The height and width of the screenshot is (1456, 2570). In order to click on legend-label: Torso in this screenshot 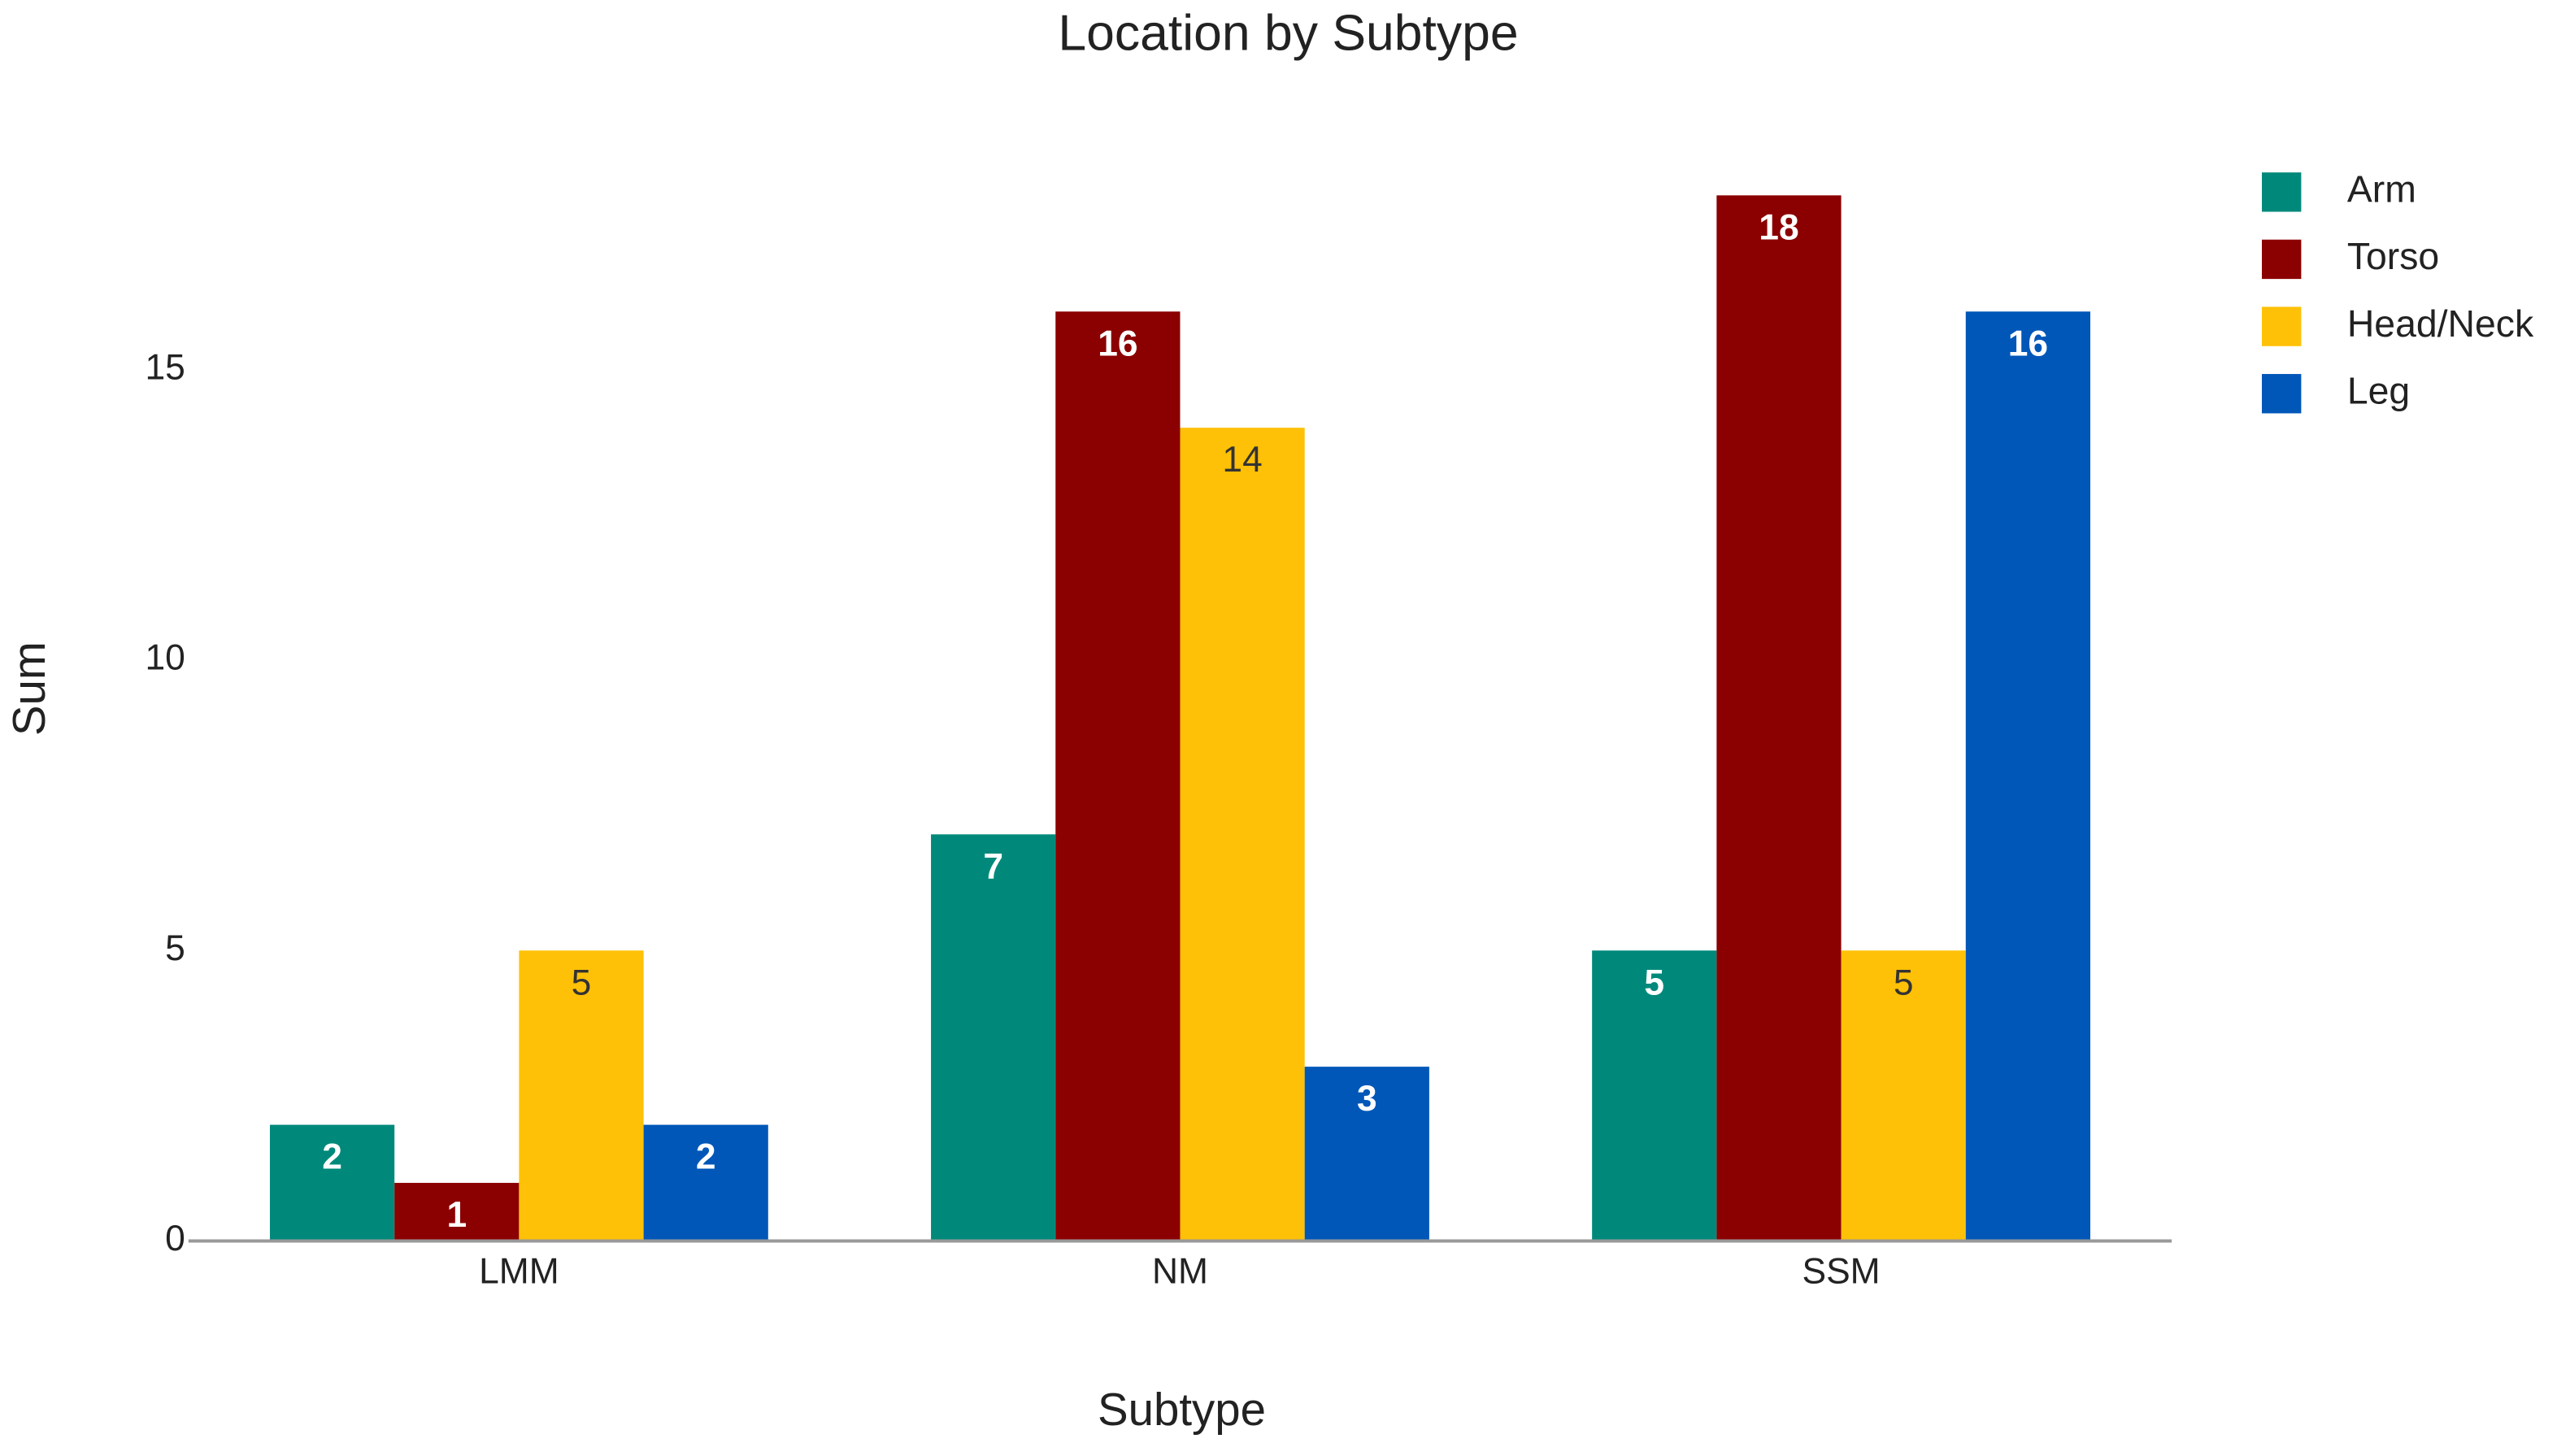, I will do `click(2393, 256)`.